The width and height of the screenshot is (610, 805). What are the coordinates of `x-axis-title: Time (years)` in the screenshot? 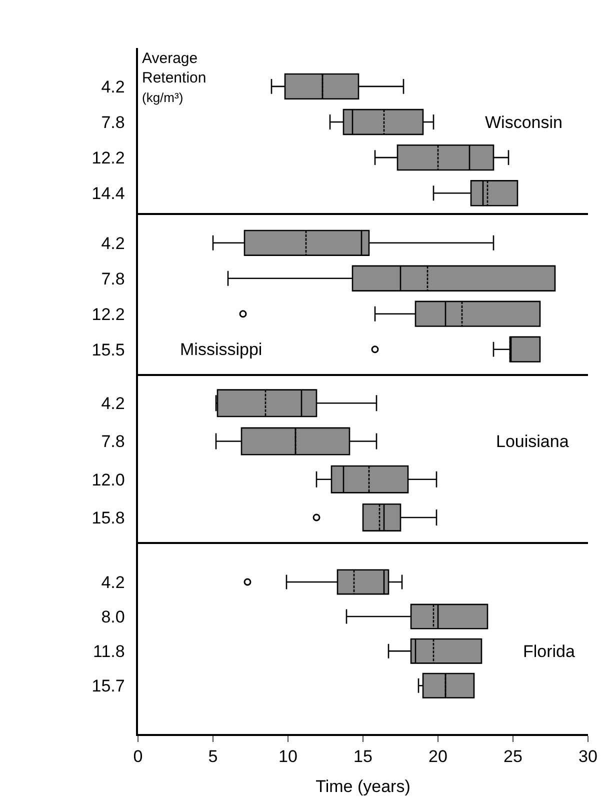 It's located at (363, 786).